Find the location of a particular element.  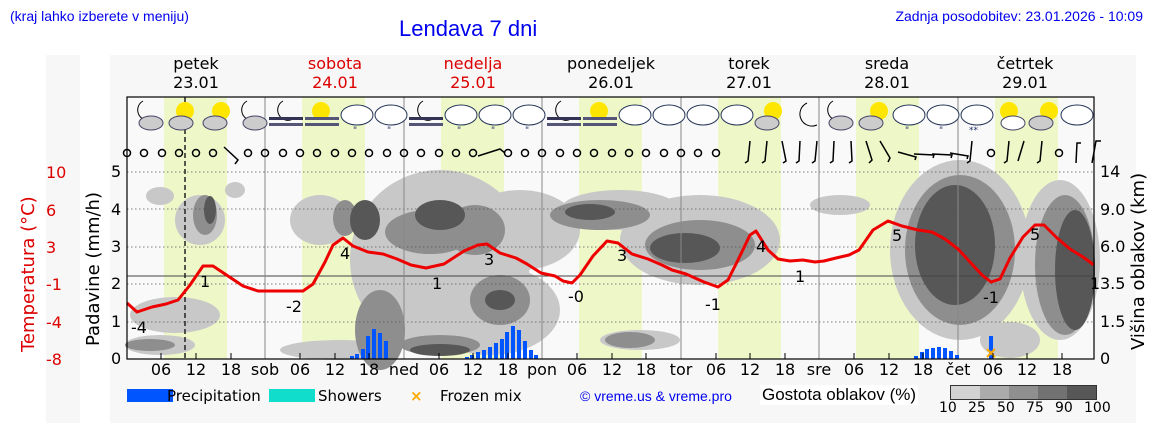

x-tick: pon is located at coordinates (542, 369).